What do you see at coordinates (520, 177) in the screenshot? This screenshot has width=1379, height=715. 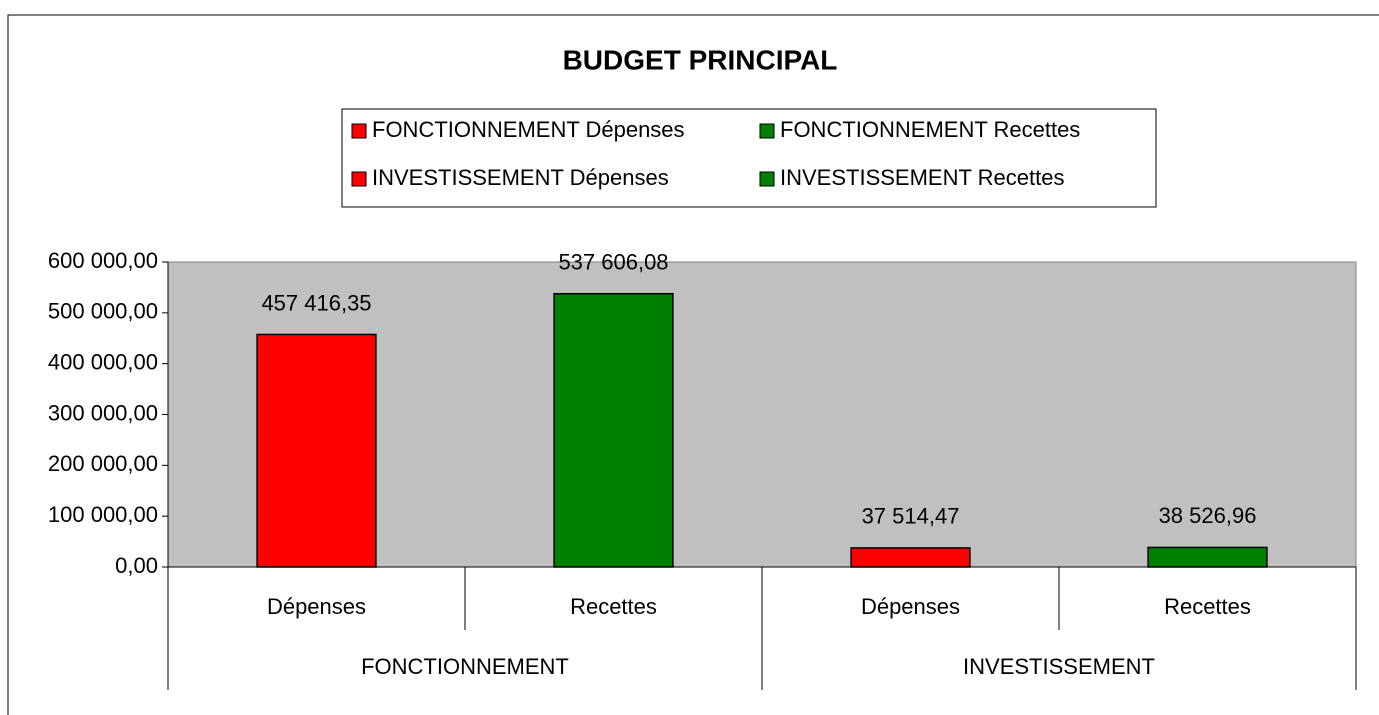 I see `legend-label: INVESTISSEMENT Dépenses` at bounding box center [520, 177].